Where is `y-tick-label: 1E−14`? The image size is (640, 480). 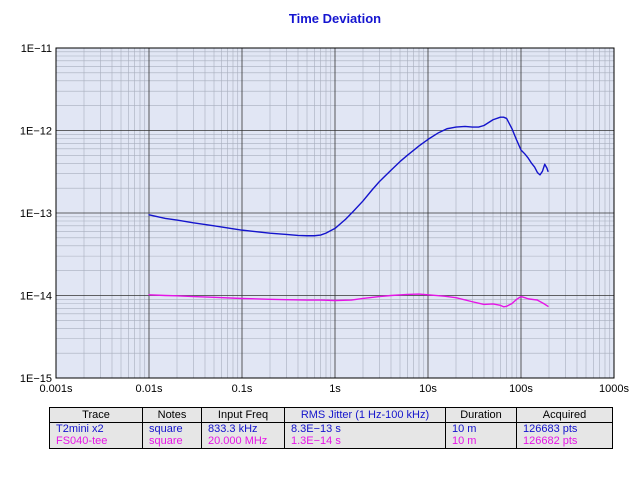 y-tick-label: 1E−14 is located at coordinates (36, 297).